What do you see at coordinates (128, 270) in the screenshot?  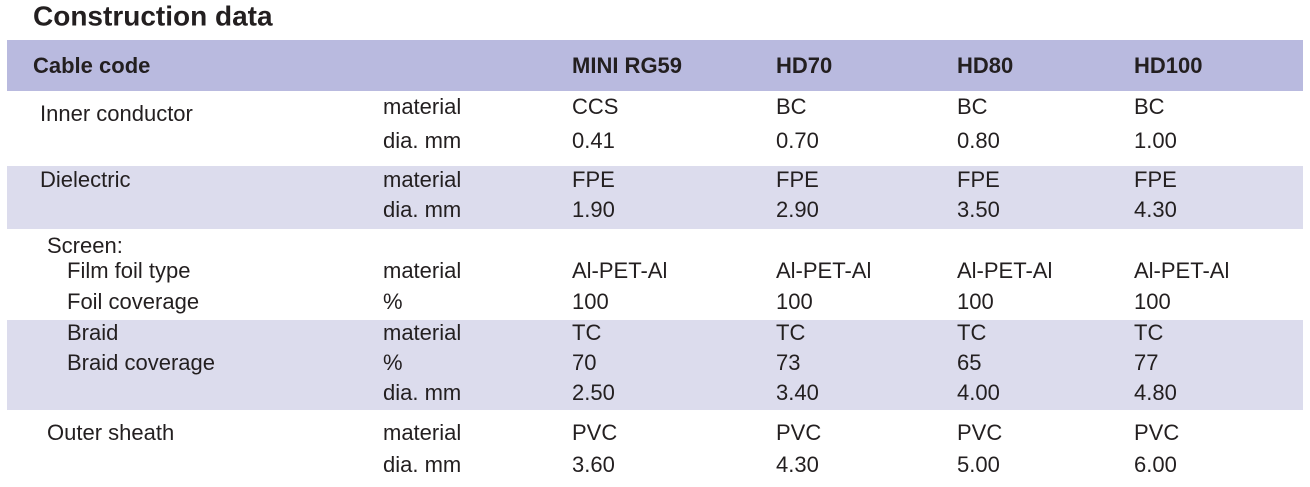 I see `row-label: Film foil type` at bounding box center [128, 270].